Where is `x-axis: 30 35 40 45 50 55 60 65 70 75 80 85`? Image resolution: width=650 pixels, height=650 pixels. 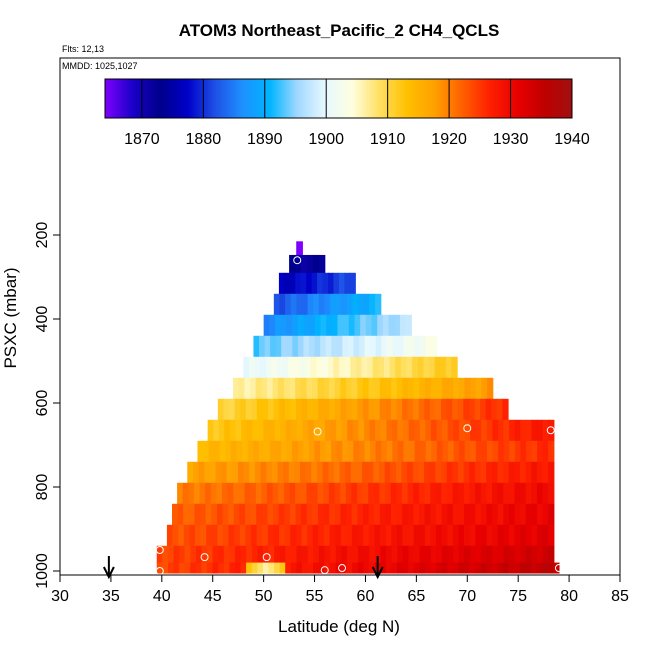 x-axis: 30 35 40 45 50 55 60 65 70 75 80 85 is located at coordinates (340, 589).